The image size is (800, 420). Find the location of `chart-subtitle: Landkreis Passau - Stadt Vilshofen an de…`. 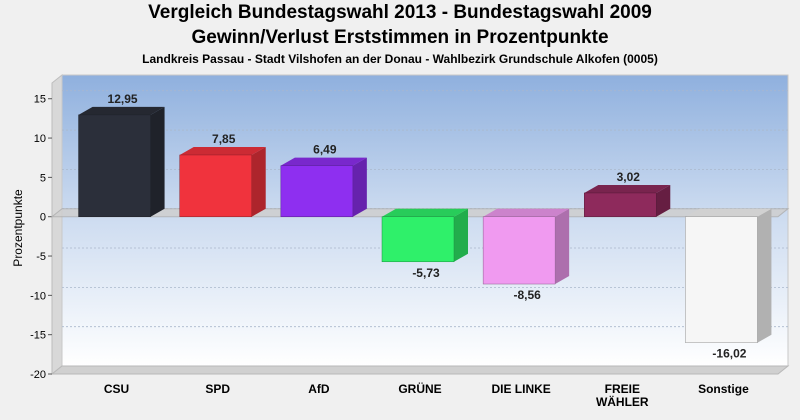

chart-subtitle: Landkreis Passau - Stadt Vilshofen an de… is located at coordinates (400, 59).